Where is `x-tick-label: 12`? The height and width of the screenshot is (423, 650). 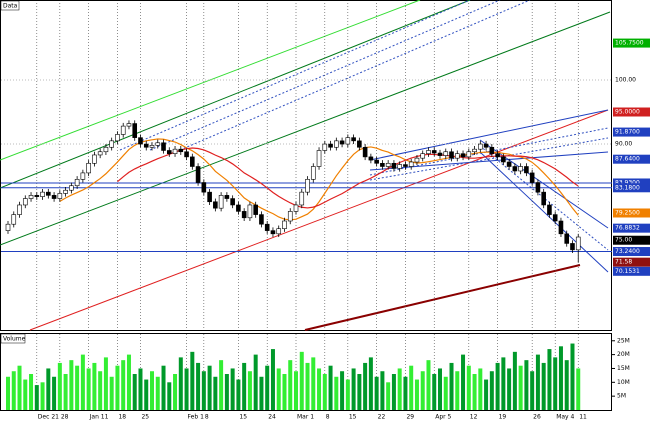
x-tick-label: 12 is located at coordinates (474, 417).